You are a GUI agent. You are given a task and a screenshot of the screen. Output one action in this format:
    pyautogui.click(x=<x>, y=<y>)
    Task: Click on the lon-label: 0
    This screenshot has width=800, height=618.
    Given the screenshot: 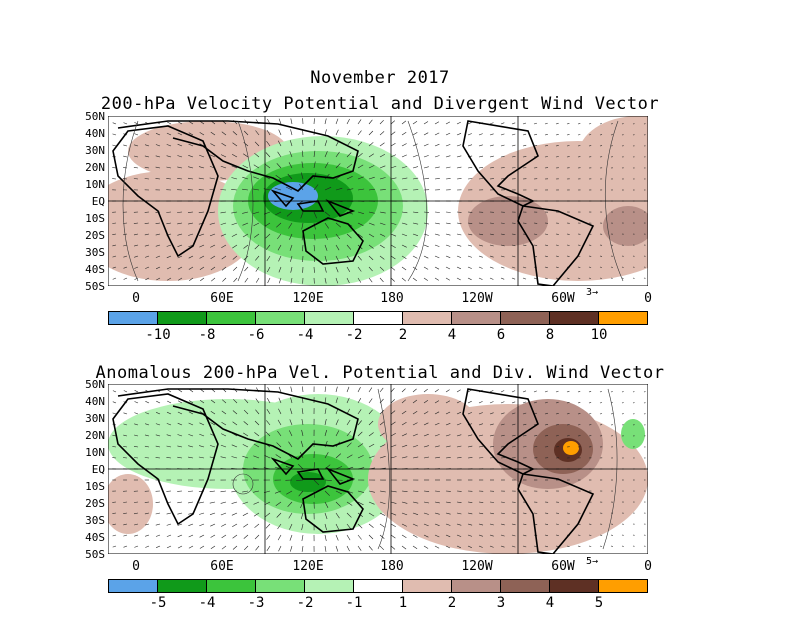 What is the action you would take?
    pyautogui.click(x=136, y=298)
    